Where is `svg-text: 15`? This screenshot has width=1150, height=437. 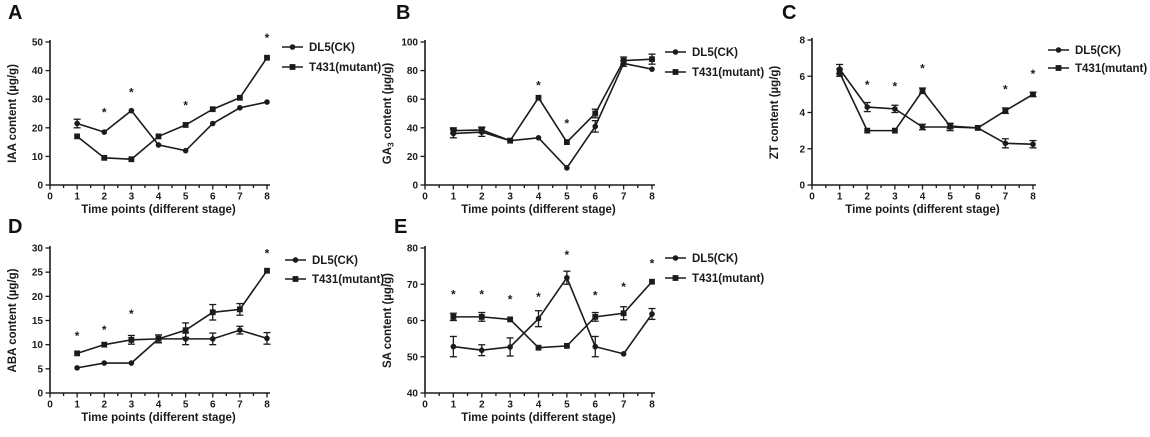 svg-text: 15 is located at coordinates (38, 321).